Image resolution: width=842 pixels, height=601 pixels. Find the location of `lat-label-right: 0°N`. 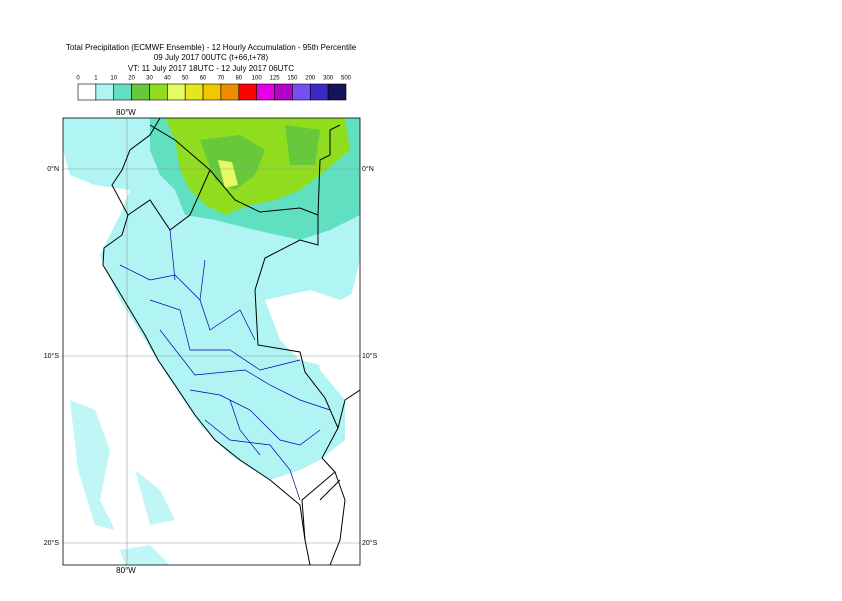

lat-label-right: 0°N is located at coordinates (368, 169).